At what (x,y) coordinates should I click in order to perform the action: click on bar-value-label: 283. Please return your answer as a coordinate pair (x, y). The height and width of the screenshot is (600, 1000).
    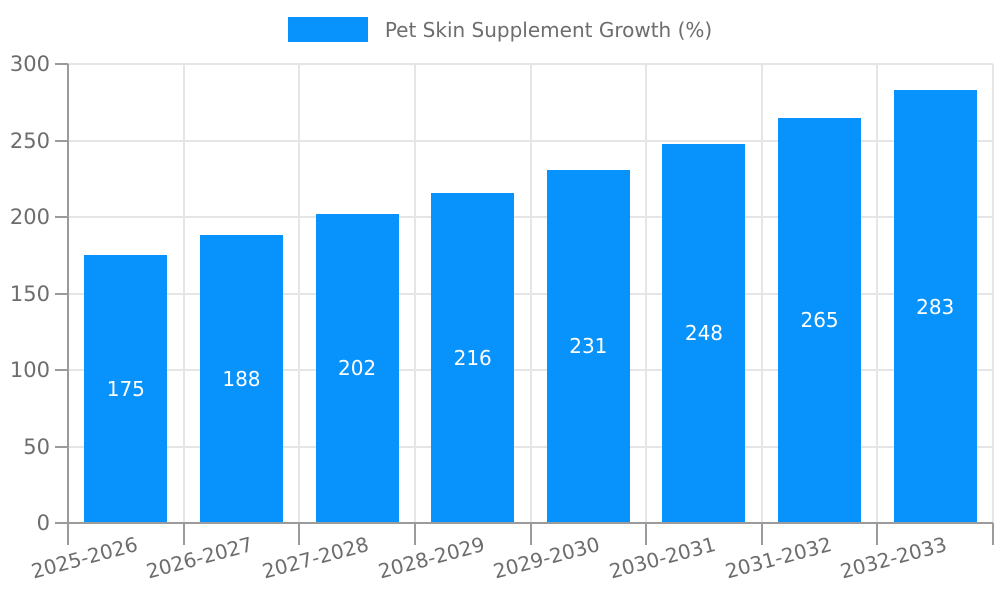
    Looking at the image, I should click on (935, 306).